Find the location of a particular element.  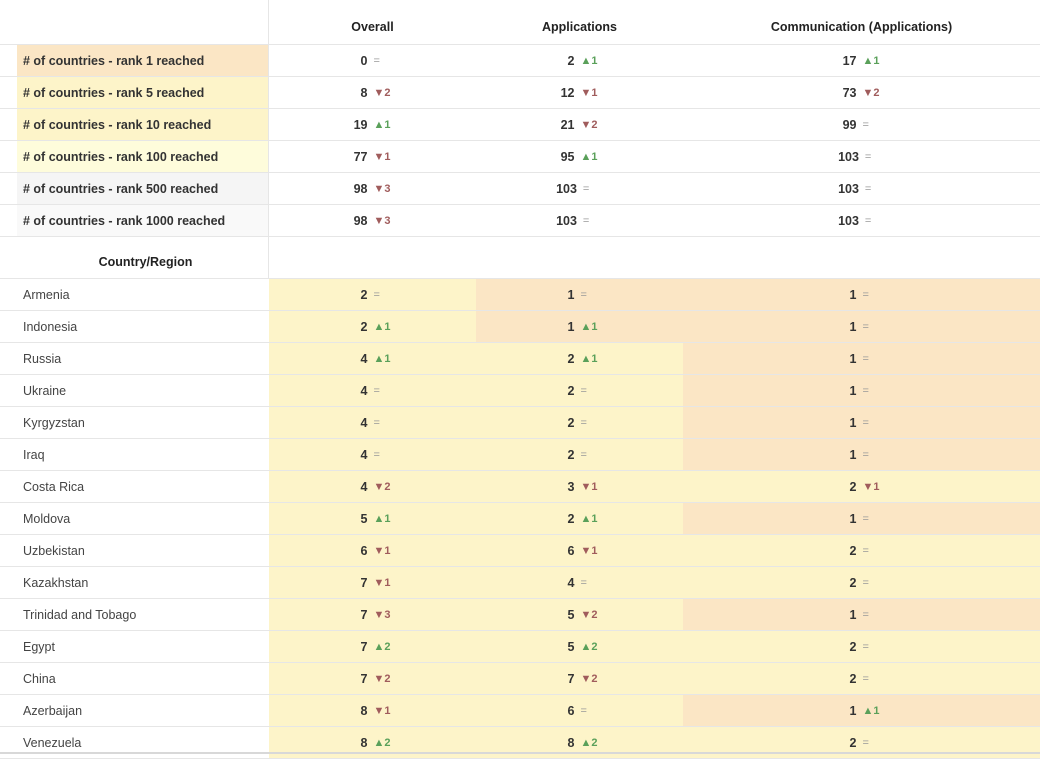

country-name: Moldova is located at coordinates (47, 518).